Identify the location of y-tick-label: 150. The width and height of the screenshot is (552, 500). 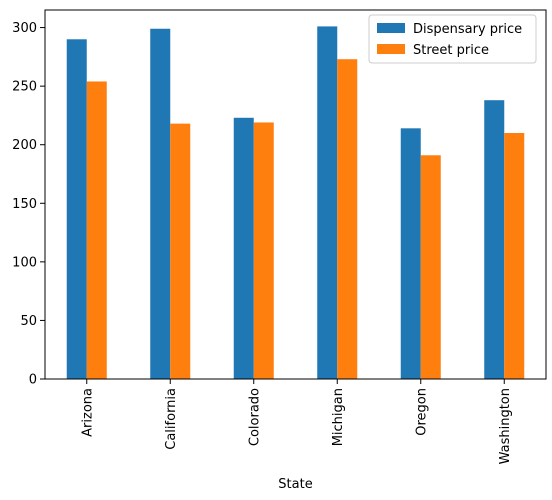
(24, 204).